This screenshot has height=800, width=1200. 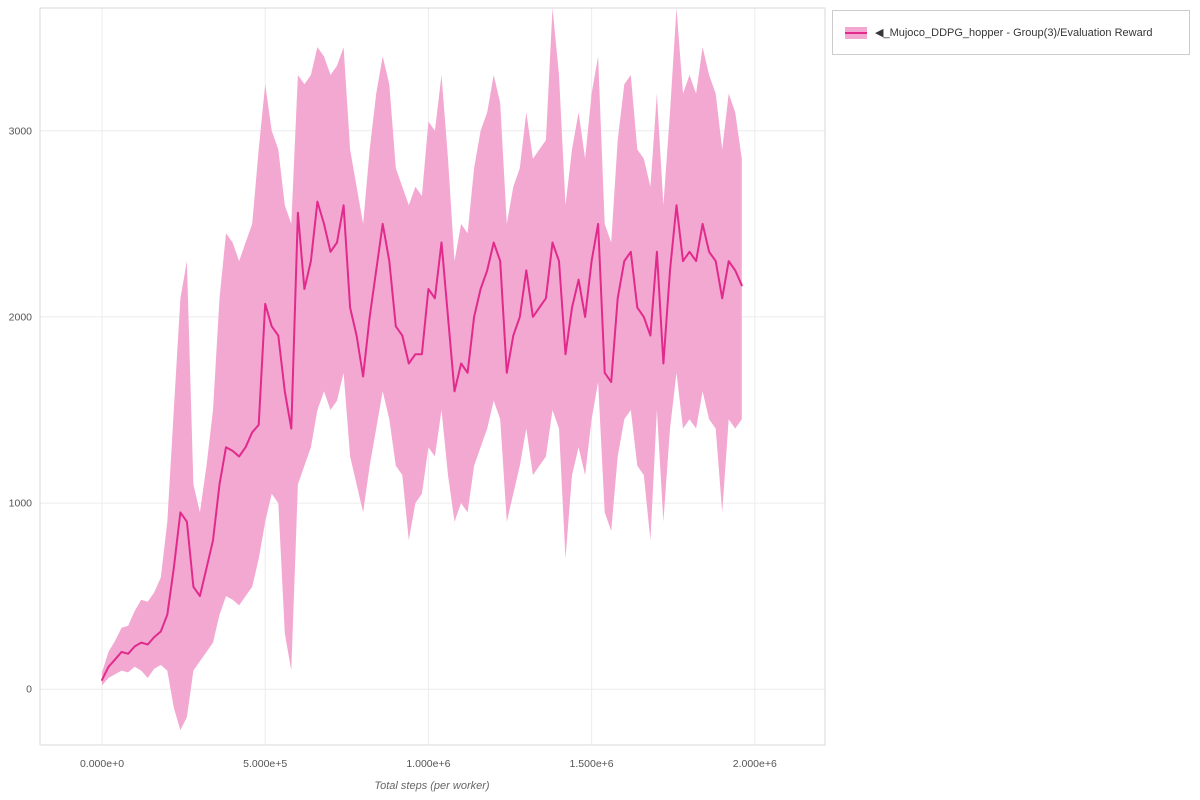 I want to click on x-tick-label: 2.000e+6, so click(x=755, y=764).